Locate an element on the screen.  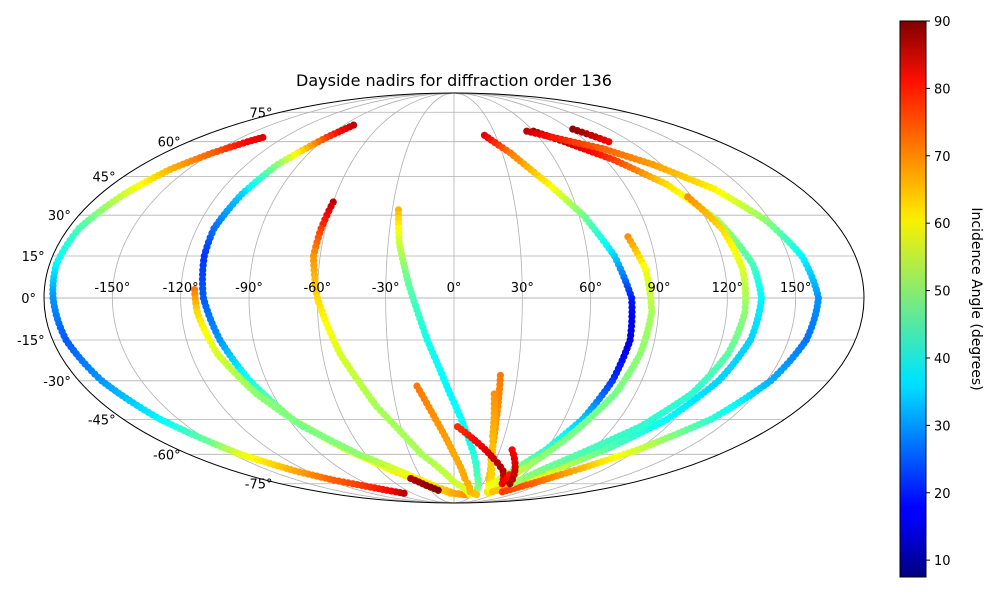
lat-tick-label: -60° is located at coordinates (167, 455).